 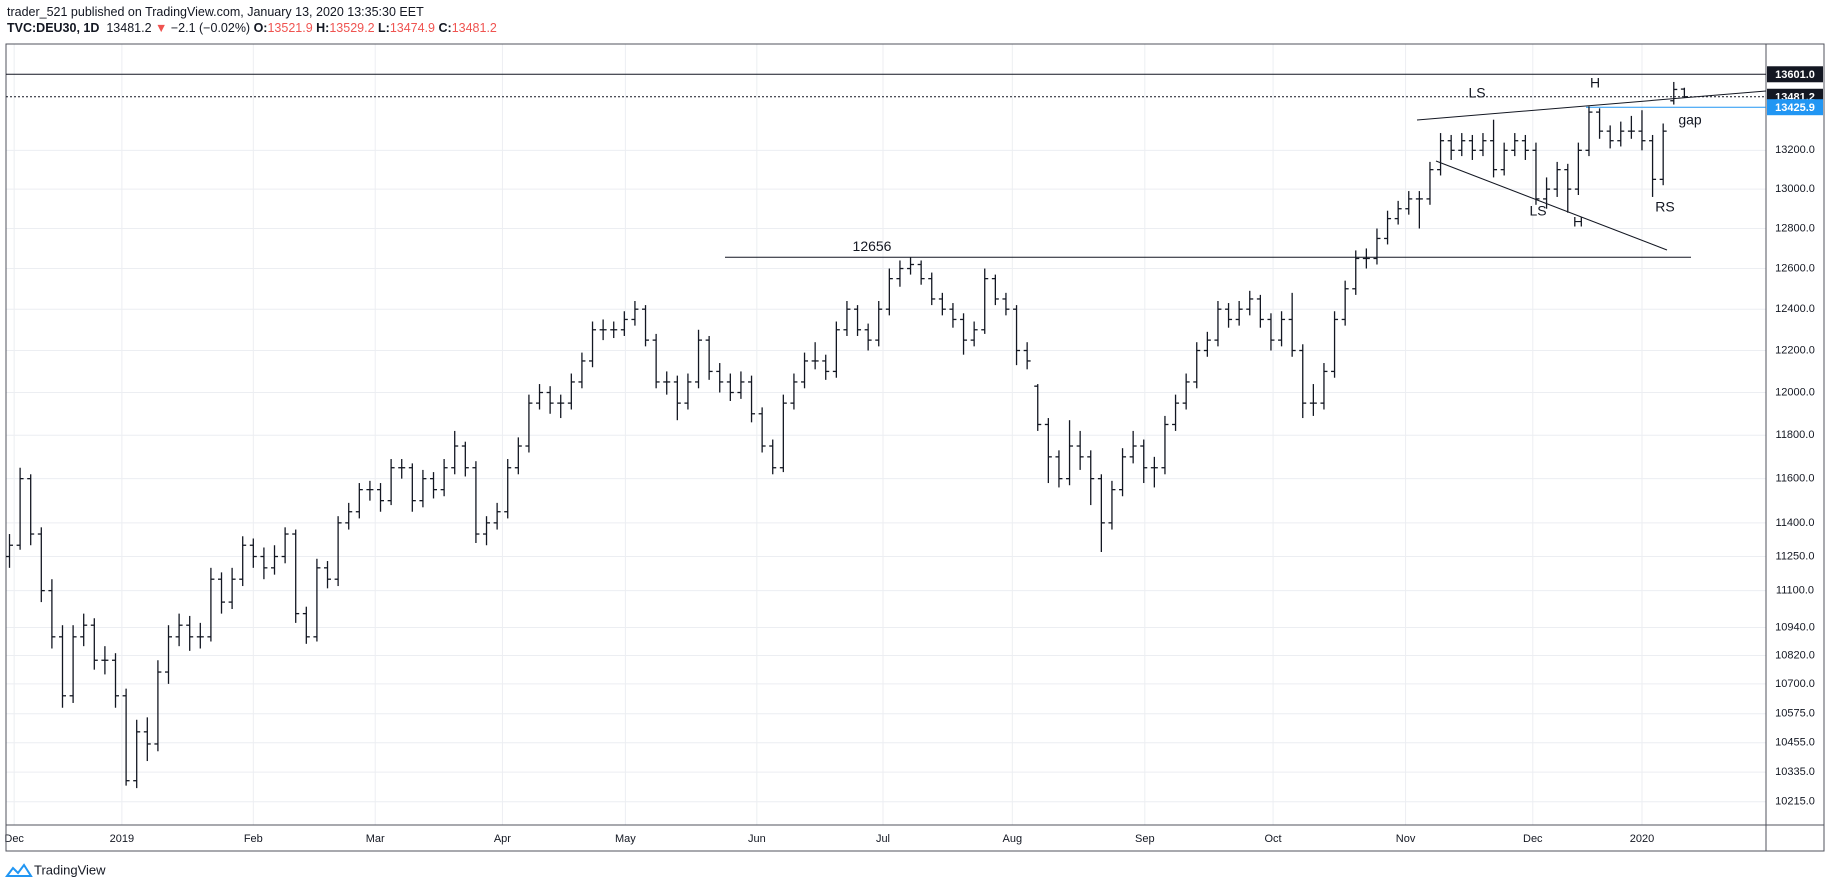 What do you see at coordinates (1795, 684) in the screenshot?
I see `y-tick-label: 10700.0` at bounding box center [1795, 684].